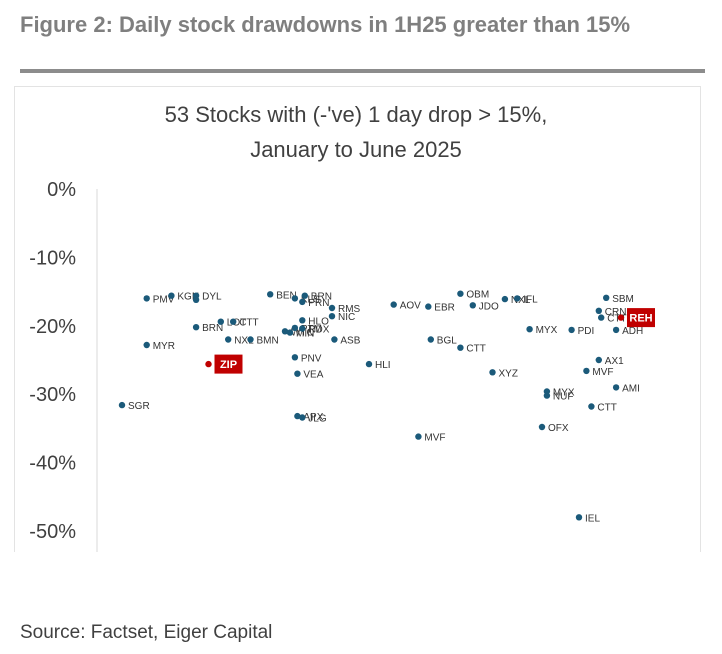 This screenshot has width=722, height=654. What do you see at coordinates (346, 317) in the screenshot?
I see `point-label: NIC` at bounding box center [346, 317].